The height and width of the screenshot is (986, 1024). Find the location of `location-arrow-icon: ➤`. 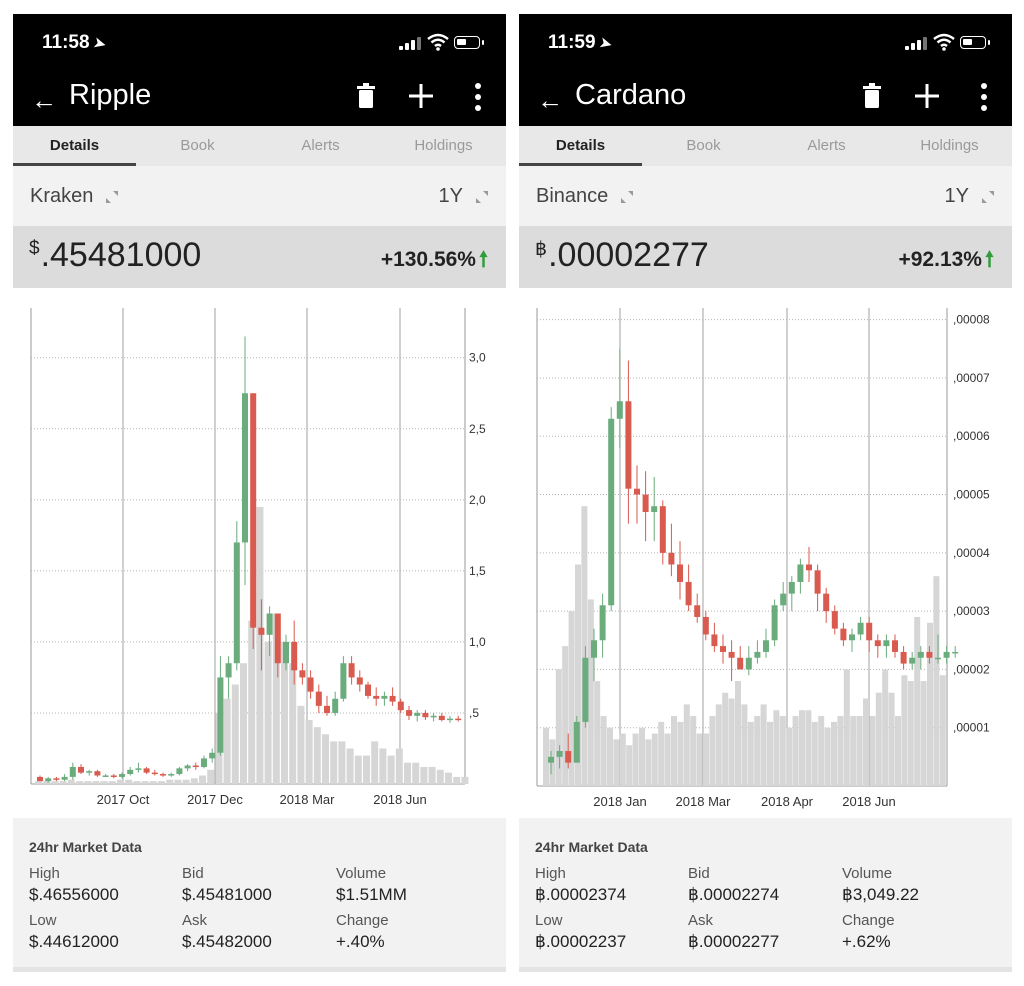

location-arrow-icon: ➤ is located at coordinates (99, 43).